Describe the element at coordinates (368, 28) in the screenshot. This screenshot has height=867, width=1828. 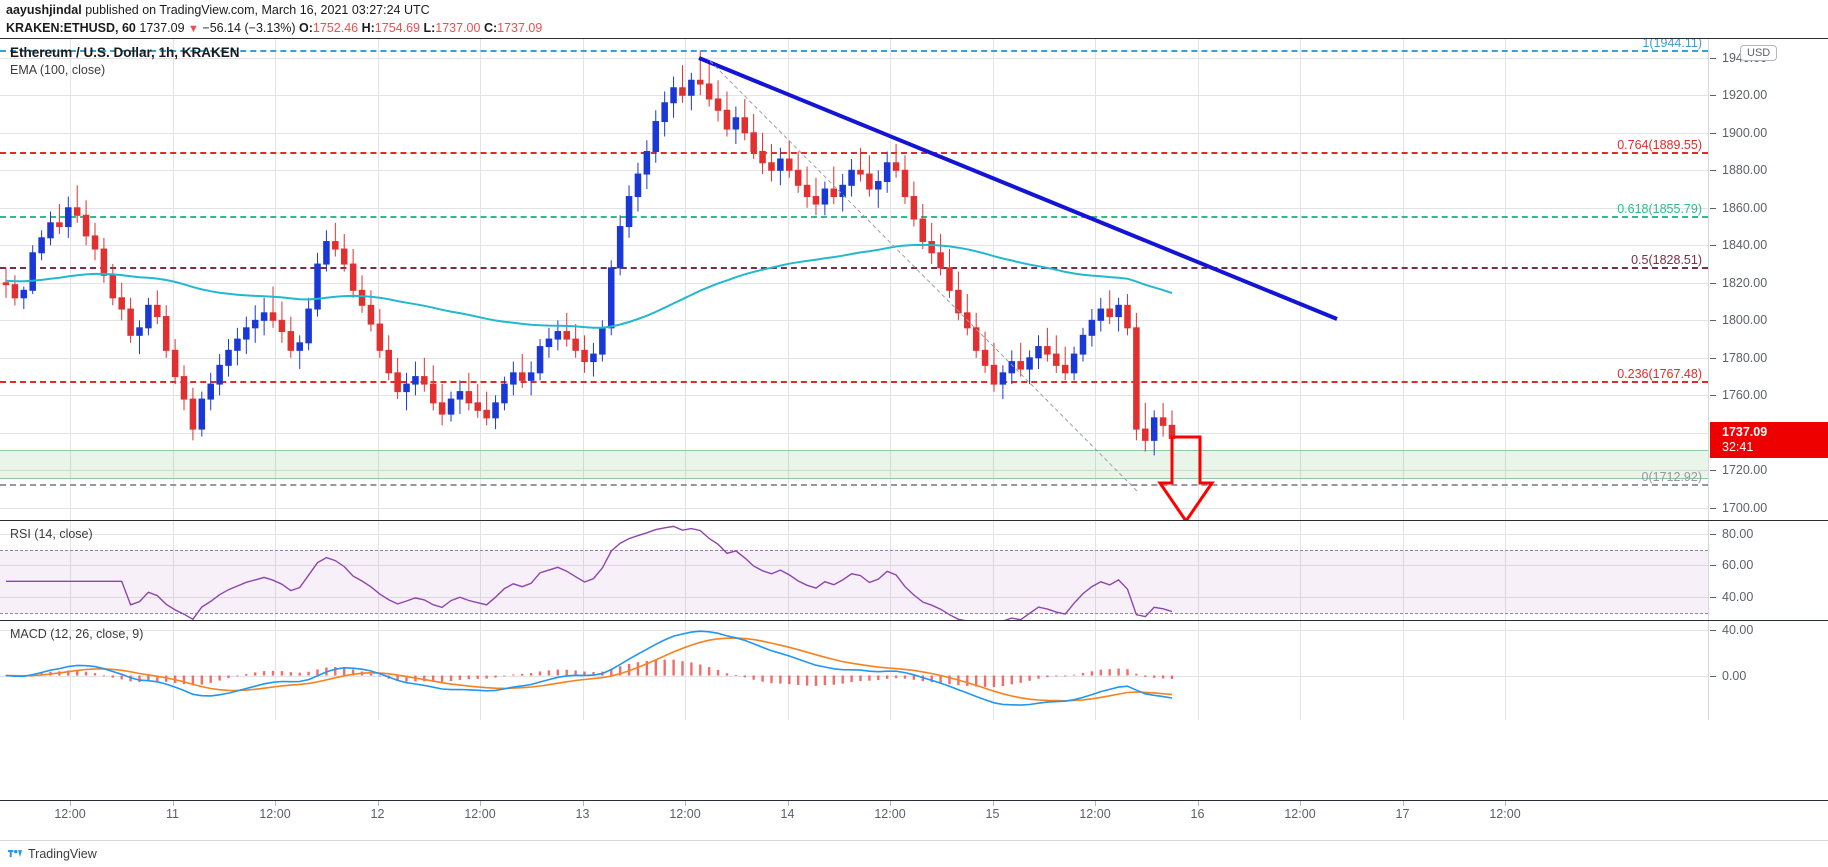
I see `high-label: H:` at that location.